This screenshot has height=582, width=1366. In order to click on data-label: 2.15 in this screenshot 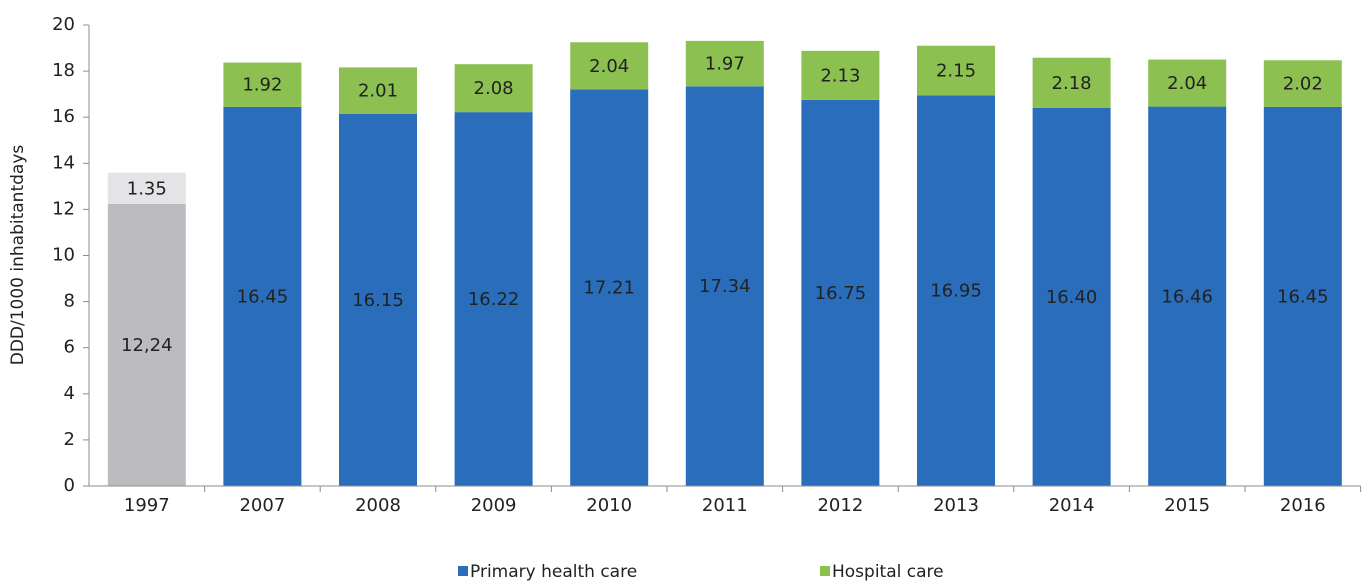, I will do `click(956, 71)`.